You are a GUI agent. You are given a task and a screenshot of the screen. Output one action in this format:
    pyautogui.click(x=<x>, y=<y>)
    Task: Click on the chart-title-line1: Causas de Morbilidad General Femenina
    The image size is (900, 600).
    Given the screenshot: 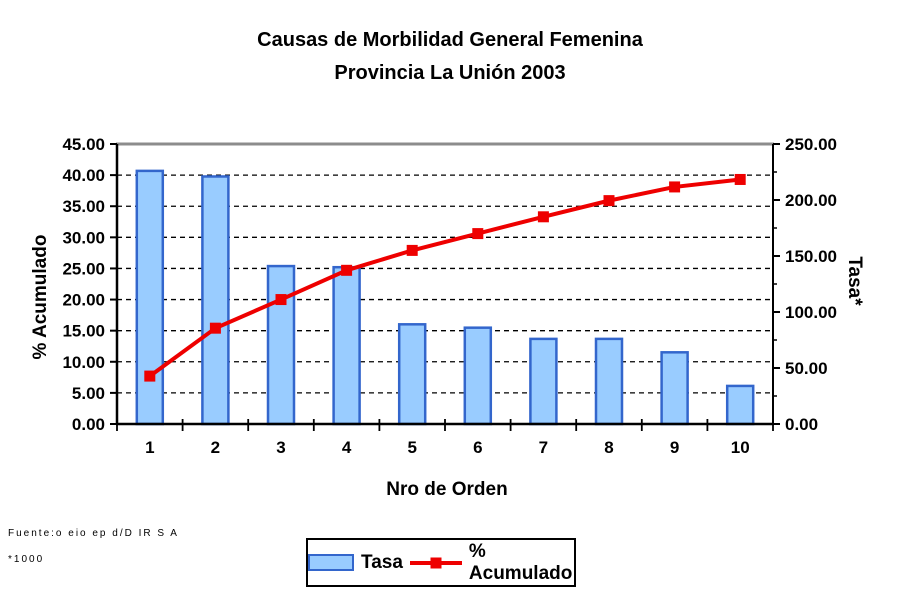 What is the action you would take?
    pyautogui.click(x=450, y=40)
    